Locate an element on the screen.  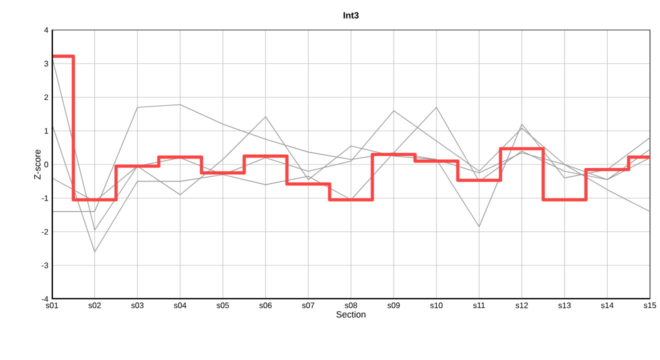
chart-title: Int3 is located at coordinates (351, 15).